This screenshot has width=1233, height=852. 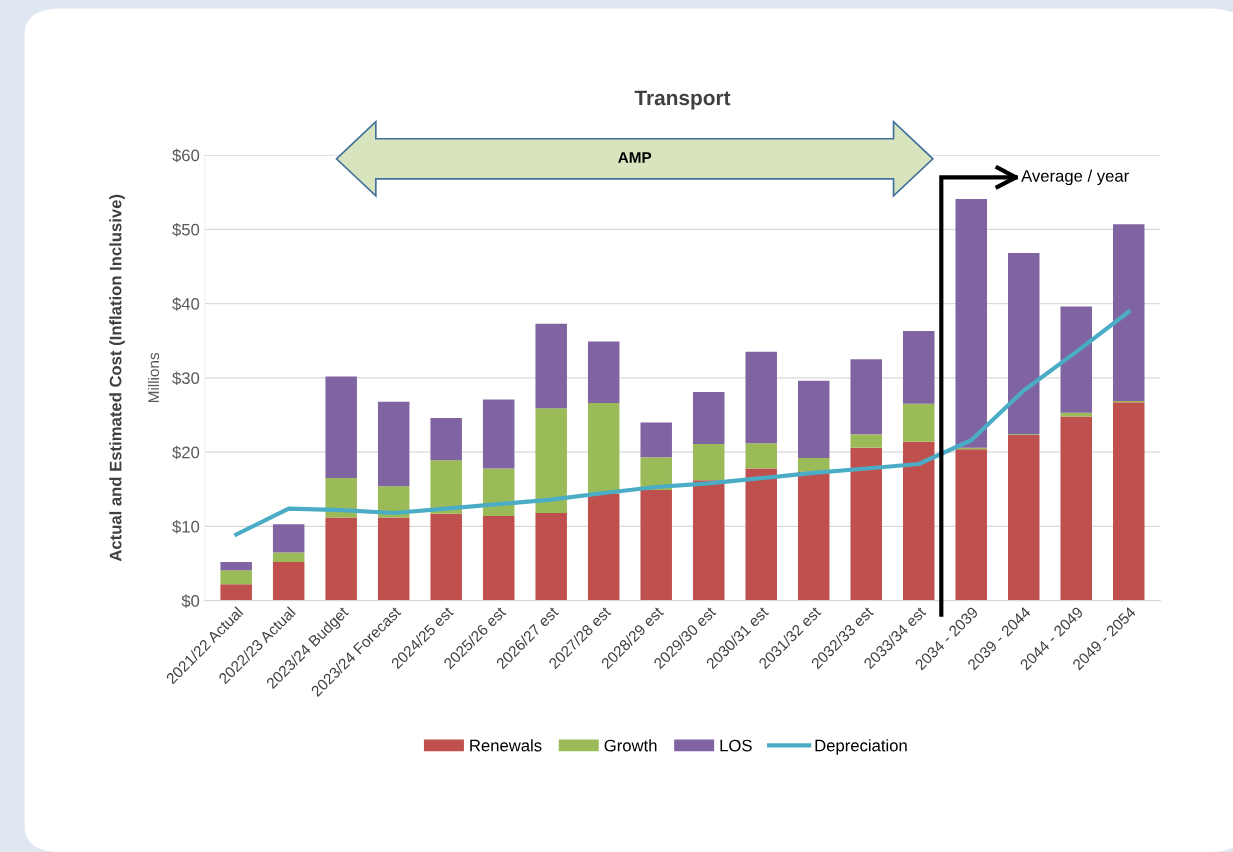 What do you see at coordinates (190, 601) in the screenshot?
I see `y-tick-label: $0` at bounding box center [190, 601].